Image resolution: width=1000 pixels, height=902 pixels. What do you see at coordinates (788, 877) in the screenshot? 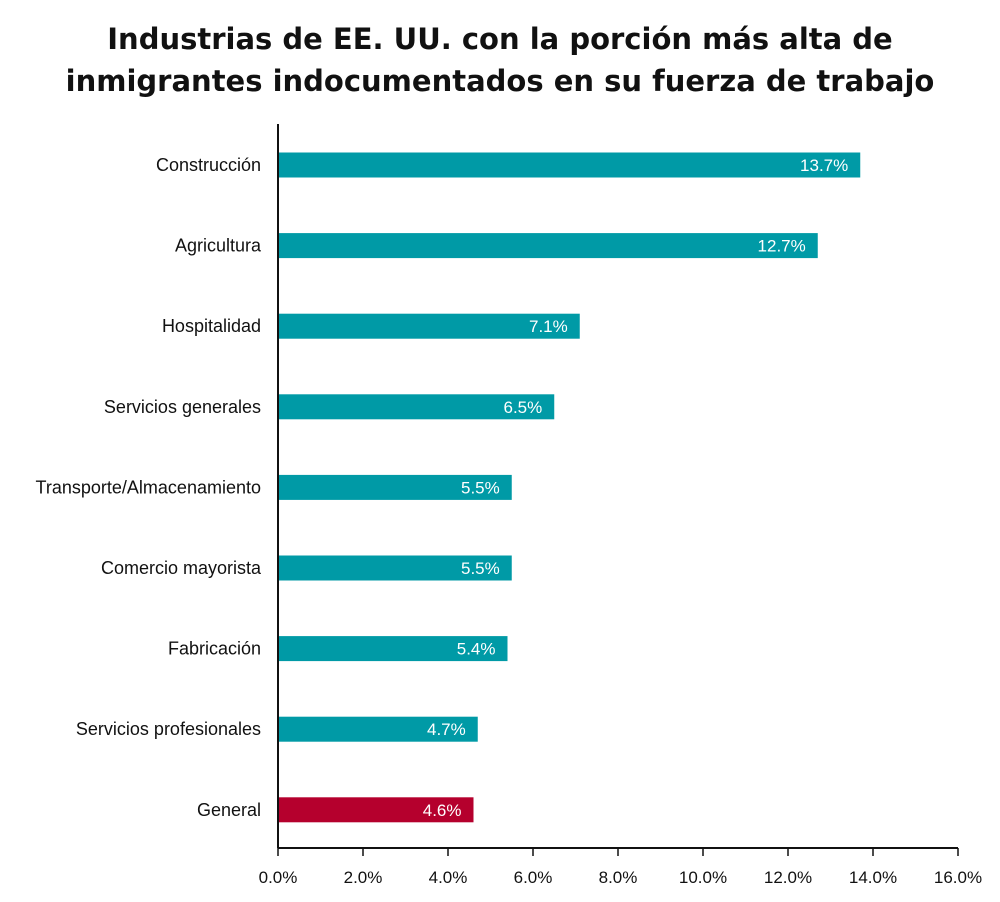
I see `x-tick-label: 12.0%` at bounding box center [788, 877].